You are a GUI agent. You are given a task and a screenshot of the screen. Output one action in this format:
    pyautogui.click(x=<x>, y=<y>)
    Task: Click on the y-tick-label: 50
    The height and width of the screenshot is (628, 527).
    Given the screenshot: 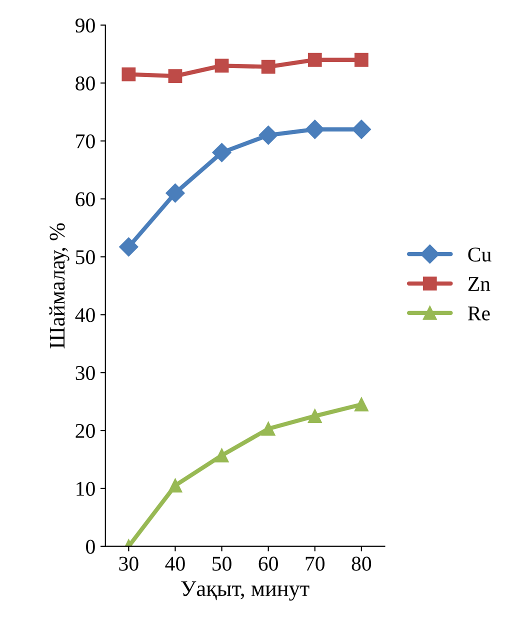 What is the action you would take?
    pyautogui.click(x=85, y=257)
    